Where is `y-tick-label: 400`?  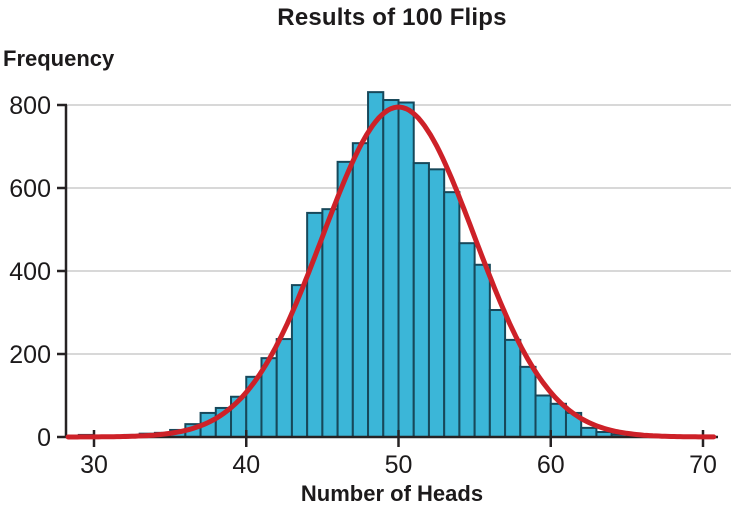
y-tick-label: 400 is located at coordinates (30, 272).